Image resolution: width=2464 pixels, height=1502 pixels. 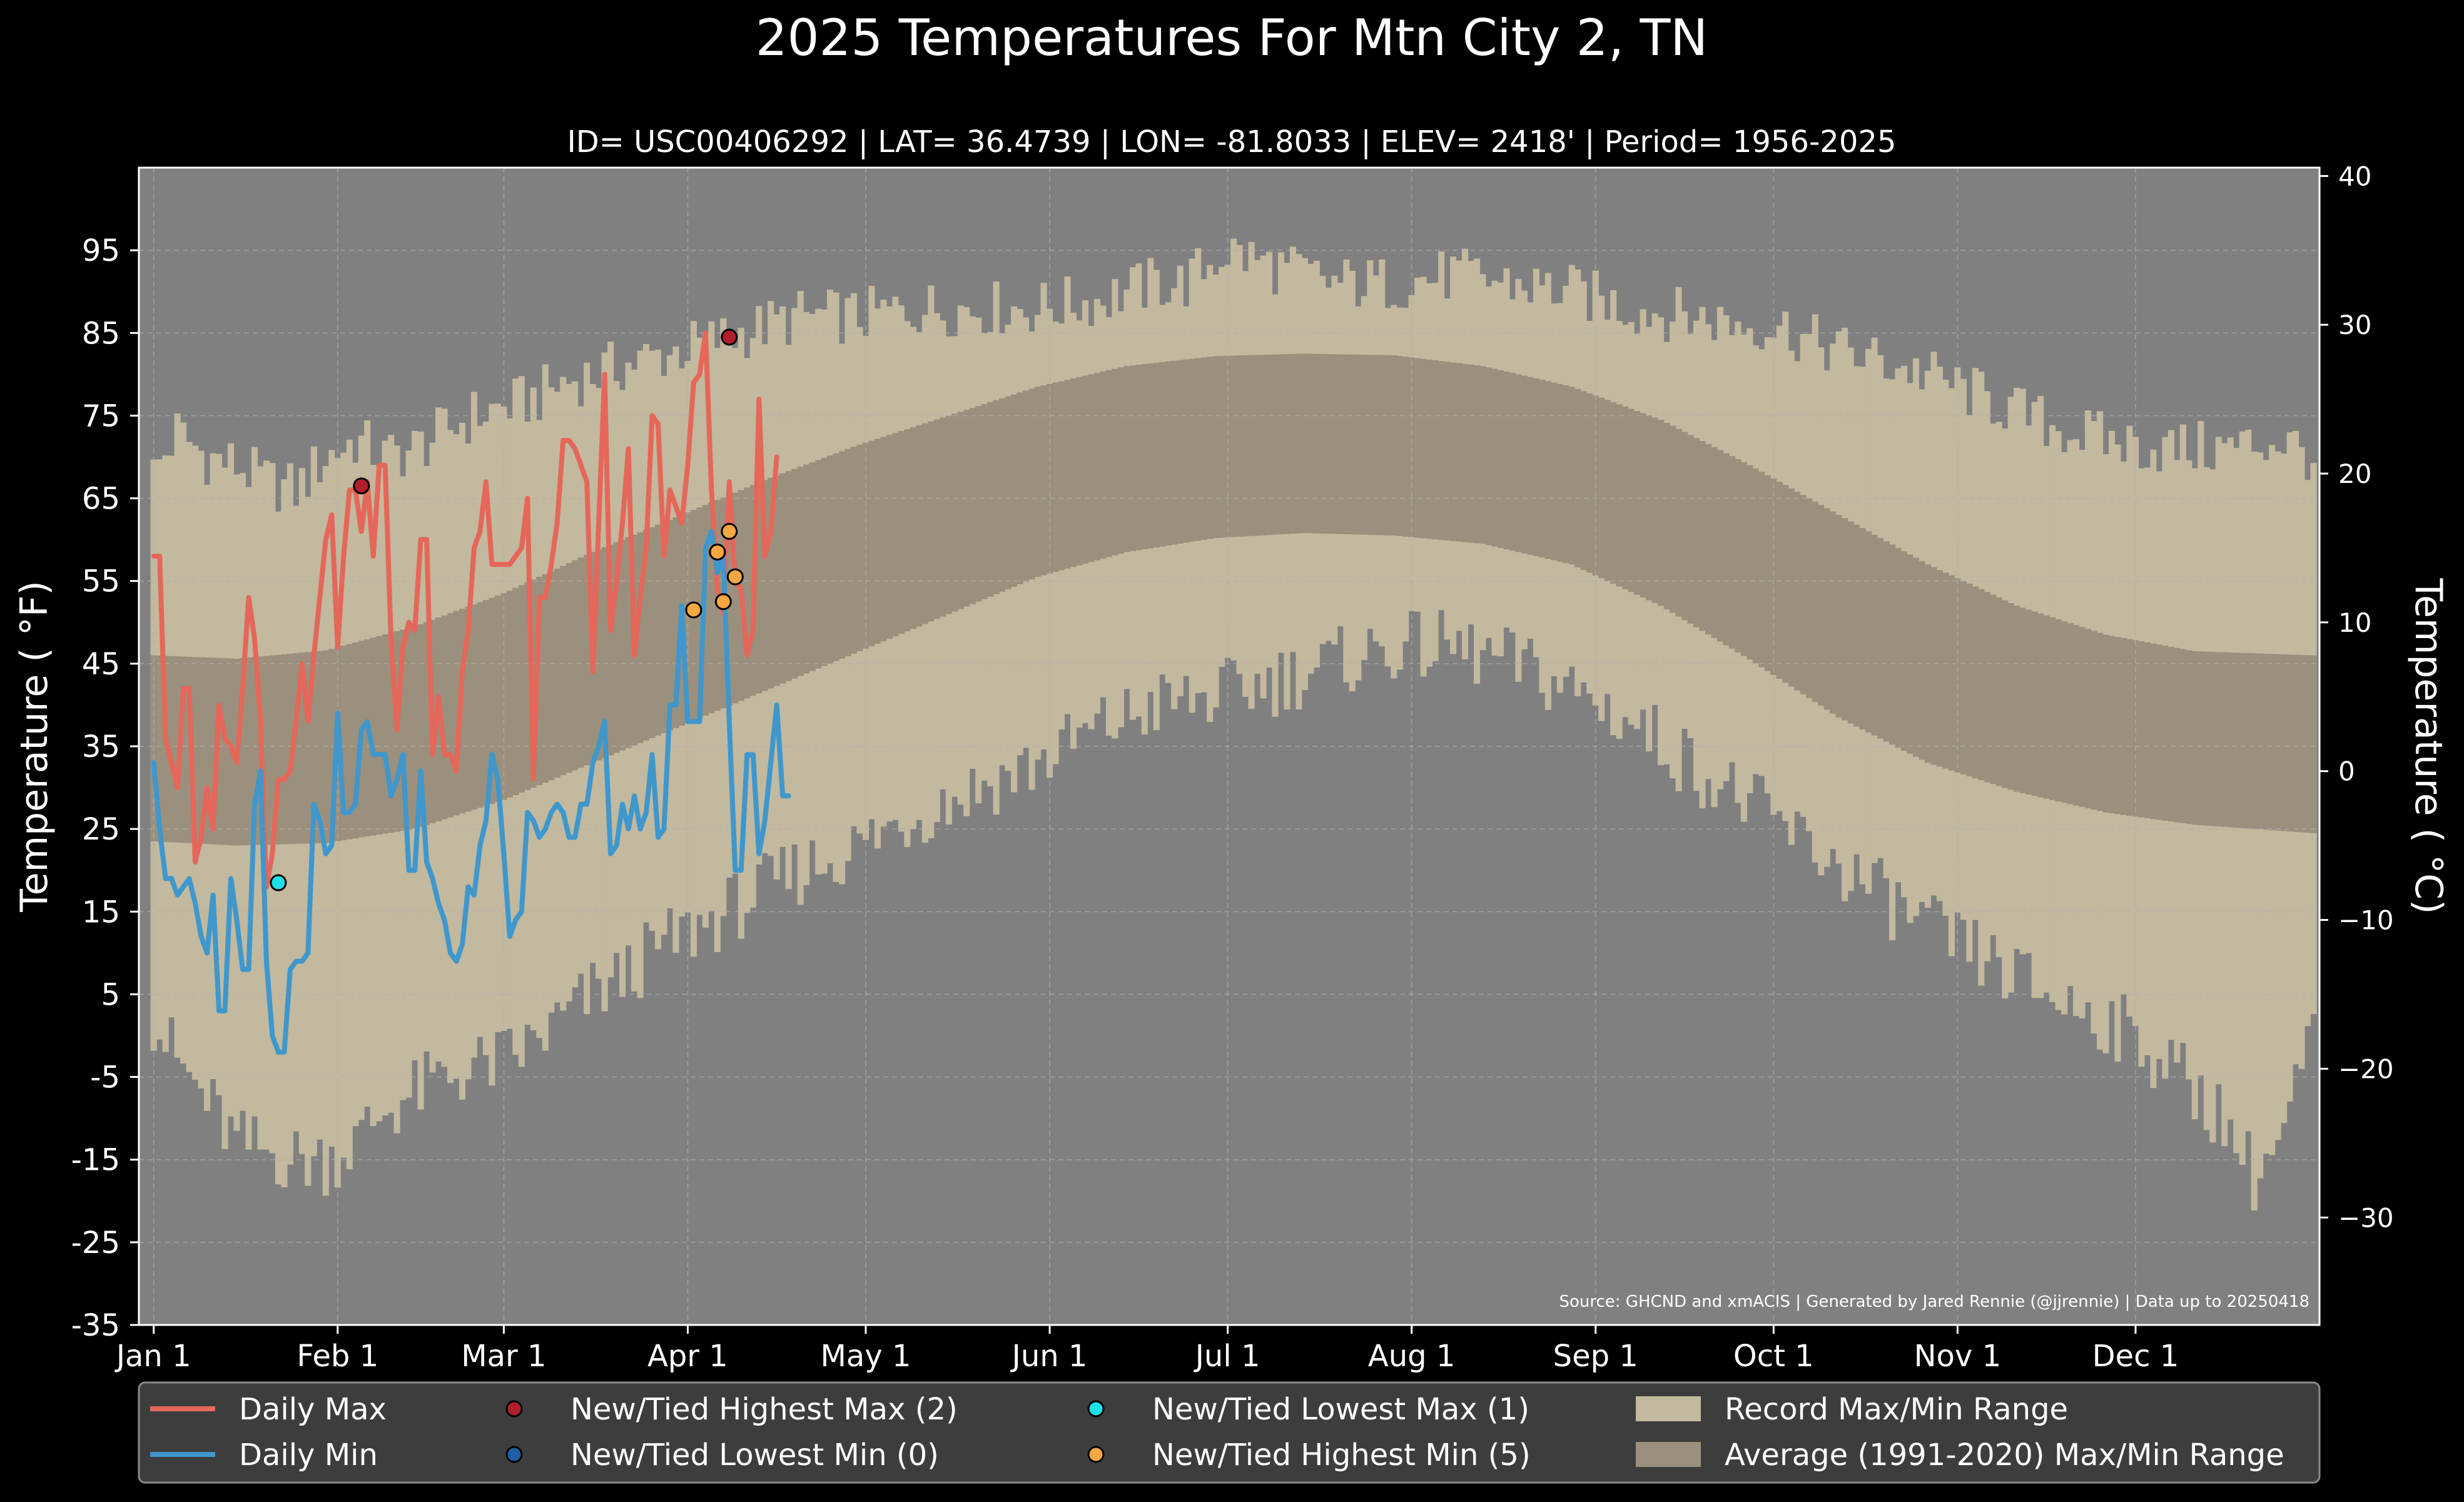 I want to click on x-tick-label: Jan 1, so click(x=152, y=1356).